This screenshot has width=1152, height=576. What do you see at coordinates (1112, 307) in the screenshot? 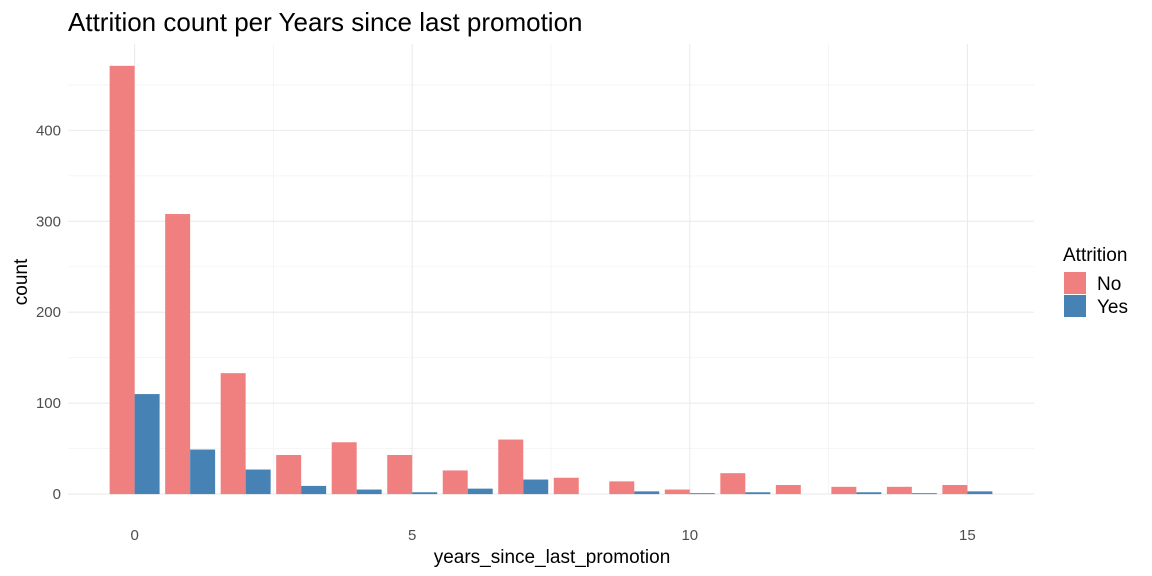
I see `legend-label-yes: Yes` at bounding box center [1112, 307].